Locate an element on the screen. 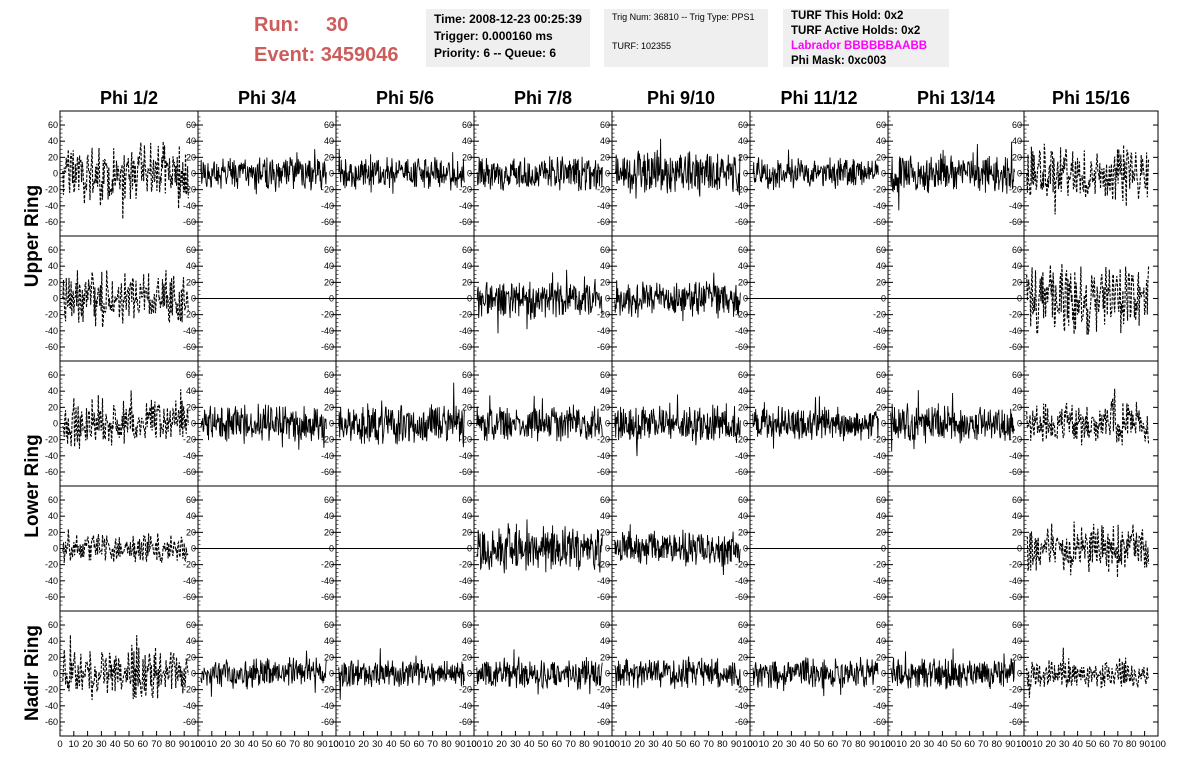 The image size is (1196, 772). panel-r4-c6: -60 -40 -20 0 20 40 60 is located at coordinates (812, 548).